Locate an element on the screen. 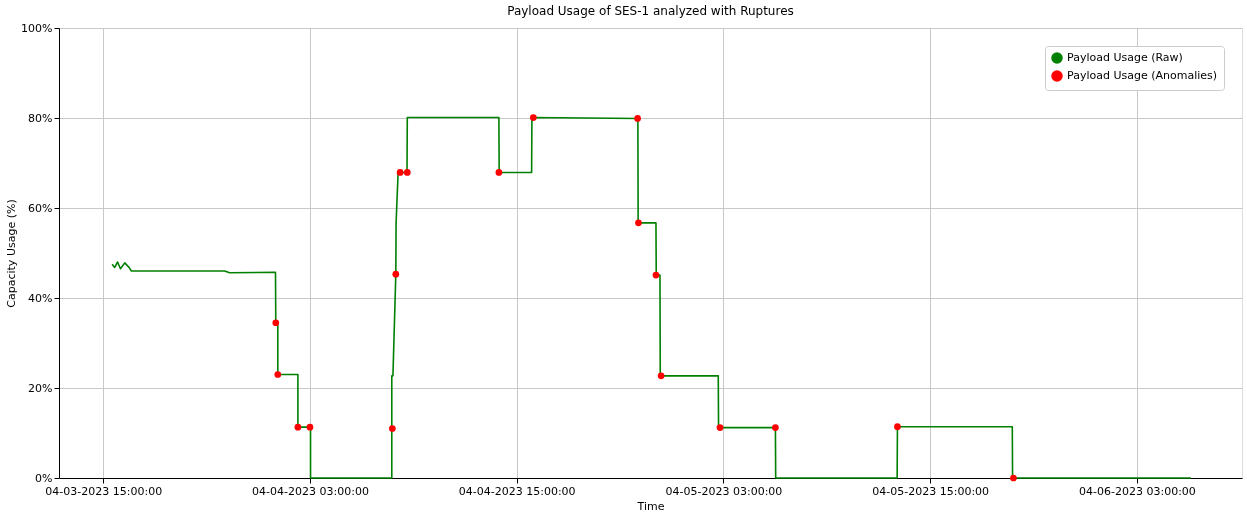 The height and width of the screenshot is (516, 1247). x-axis-title: Time is located at coordinates (650, 506).